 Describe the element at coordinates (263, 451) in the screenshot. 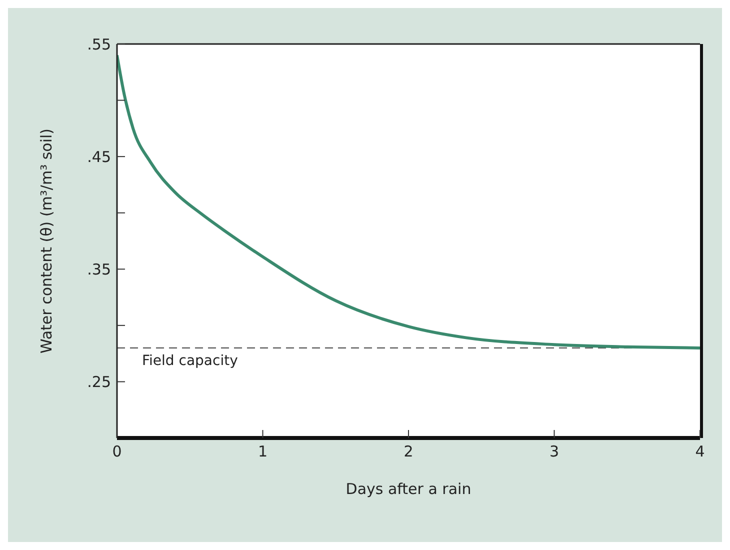

I see `x-tick-label: 1` at that location.